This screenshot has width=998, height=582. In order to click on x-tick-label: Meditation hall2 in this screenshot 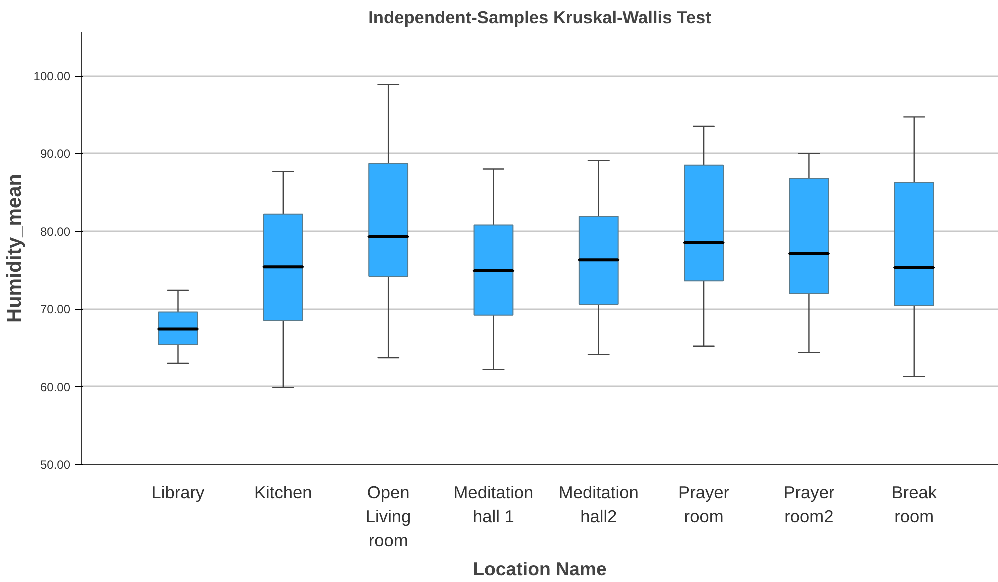, I will do `click(598, 504)`.